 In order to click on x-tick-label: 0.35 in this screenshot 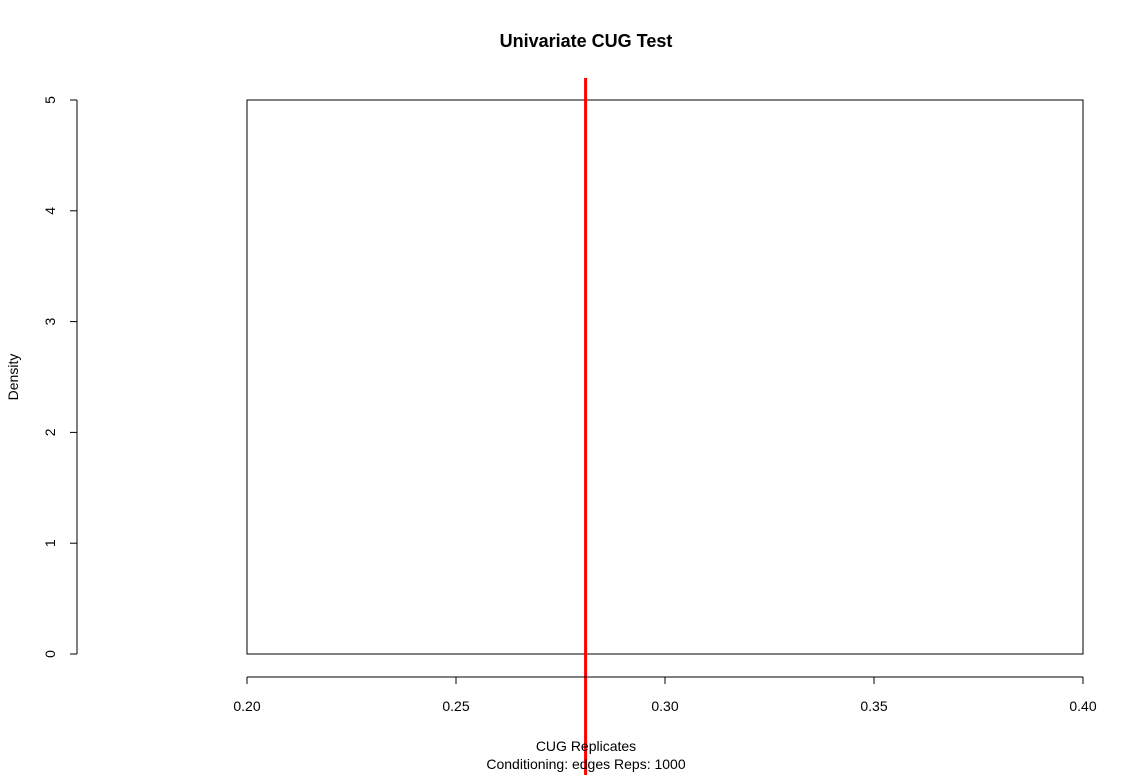, I will do `click(873, 706)`.